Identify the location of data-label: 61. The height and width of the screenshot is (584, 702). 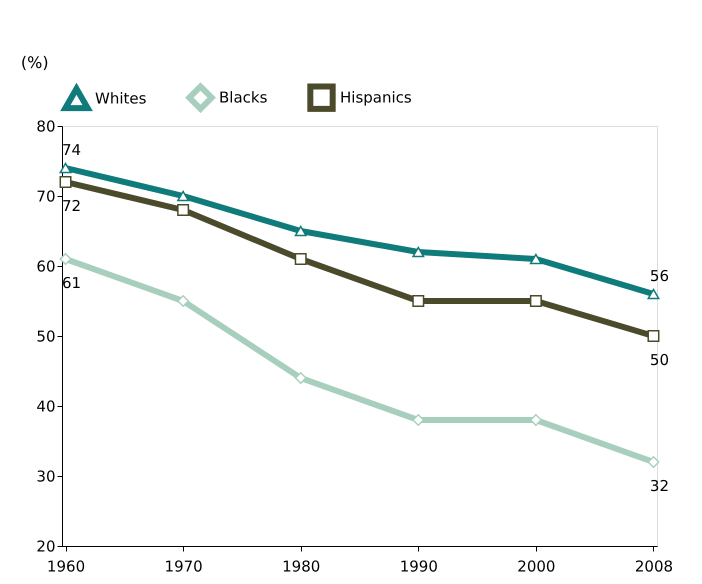
(72, 283).